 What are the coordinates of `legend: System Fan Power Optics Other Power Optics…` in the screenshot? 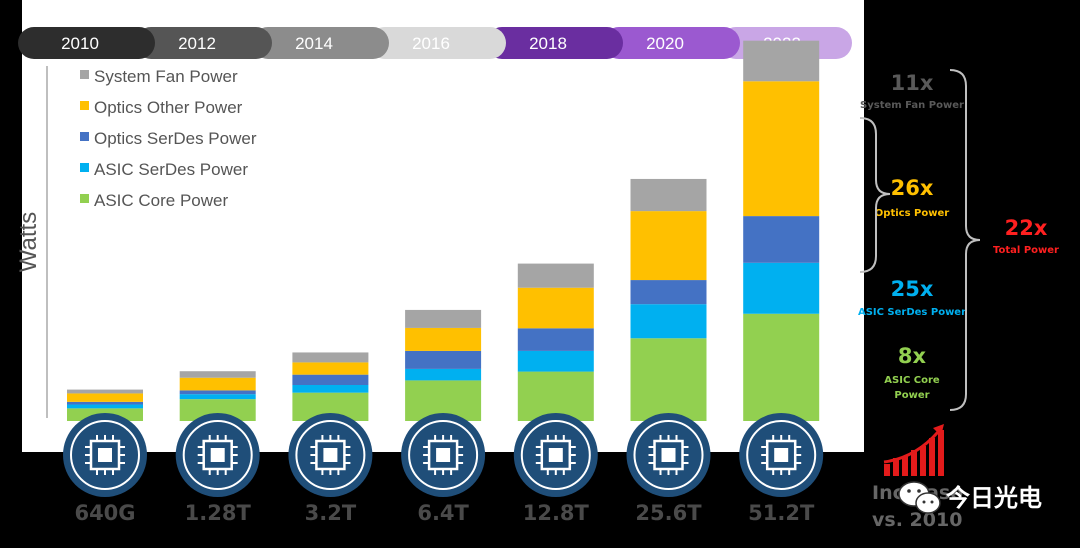 It's located at (168, 138).